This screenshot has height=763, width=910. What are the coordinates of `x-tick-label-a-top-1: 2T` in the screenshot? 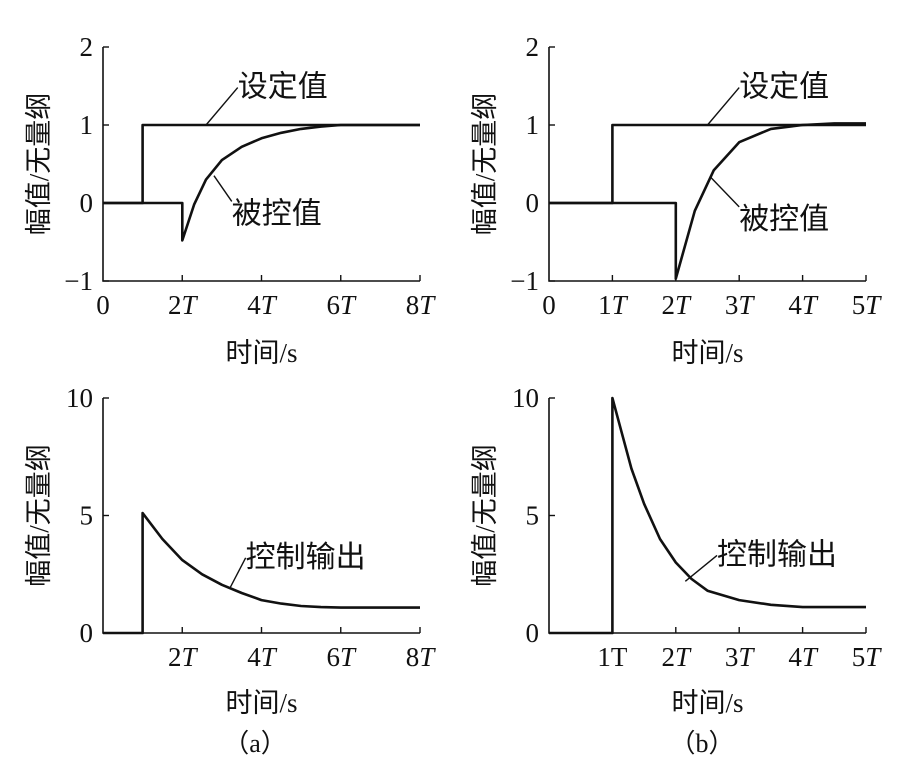 It's located at (183, 305).